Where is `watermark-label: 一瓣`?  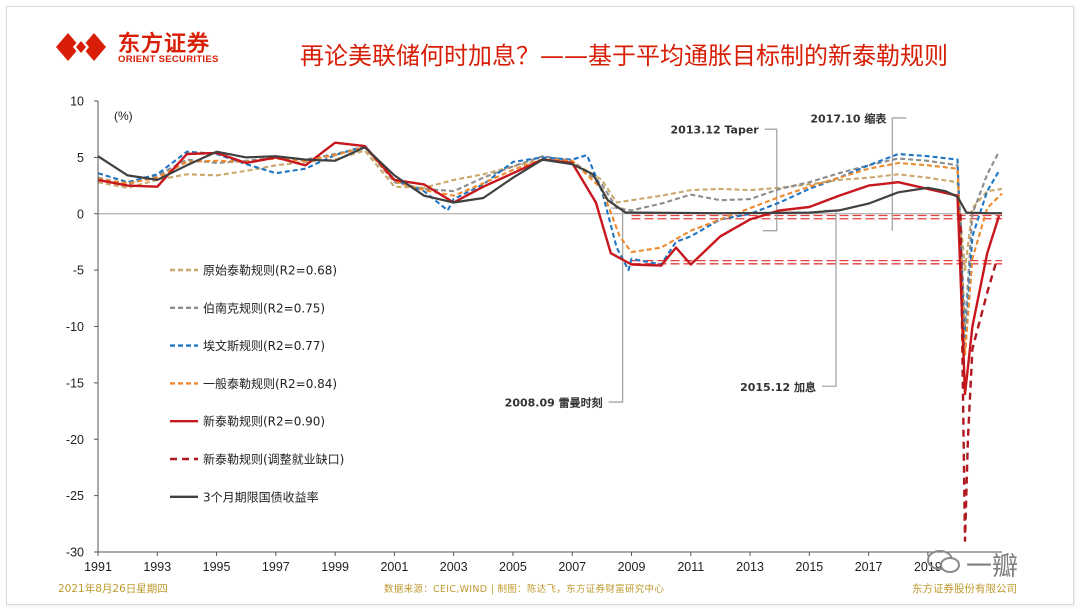
watermark-label: 一瓣 is located at coordinates (992, 567).